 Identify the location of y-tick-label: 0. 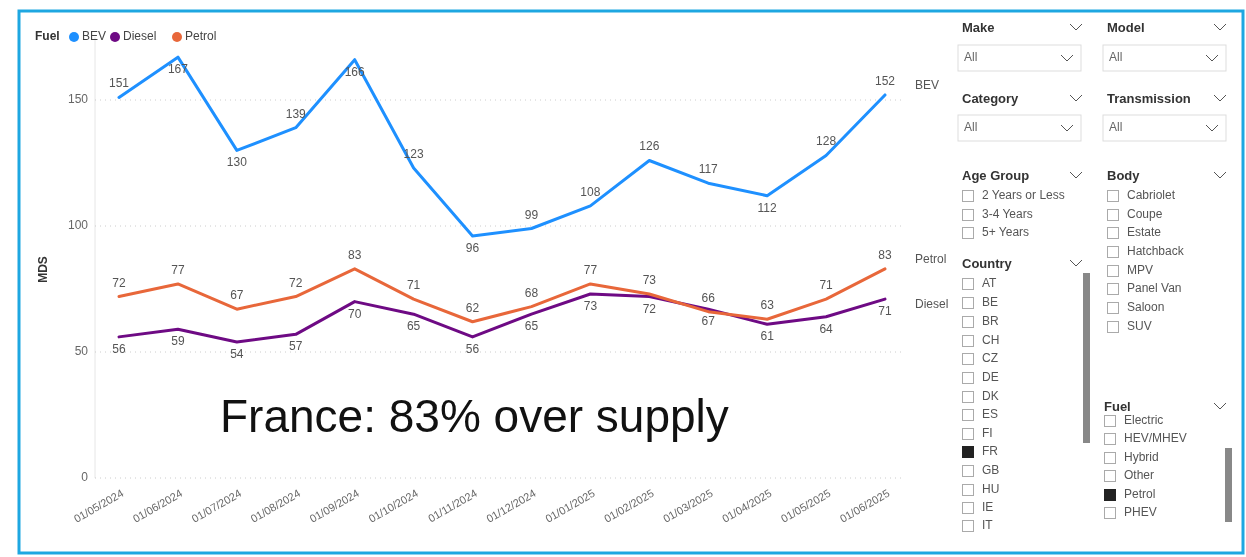
(85, 477).